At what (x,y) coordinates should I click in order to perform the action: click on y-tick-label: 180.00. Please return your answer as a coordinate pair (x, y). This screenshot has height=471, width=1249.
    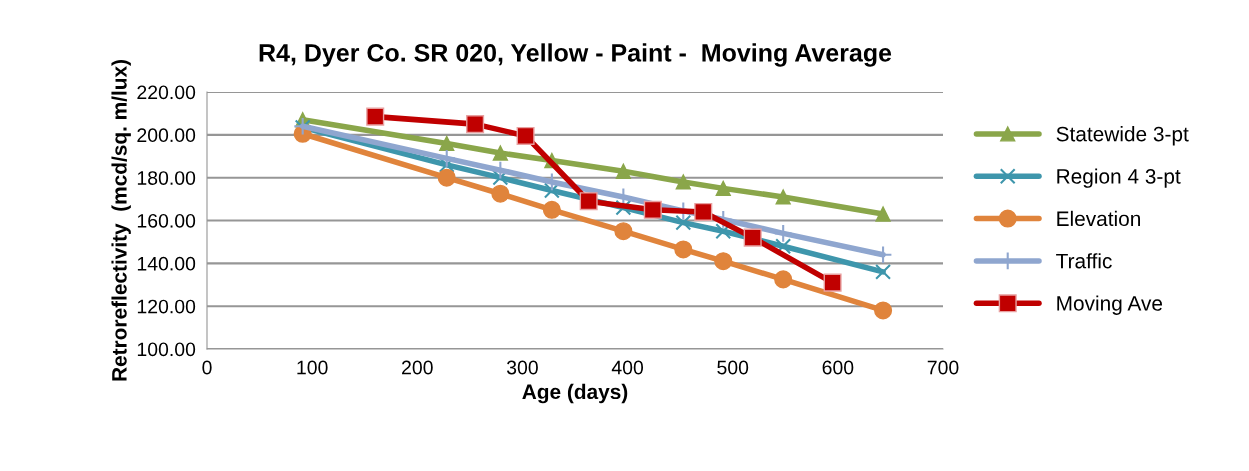
    Looking at the image, I should click on (166, 178).